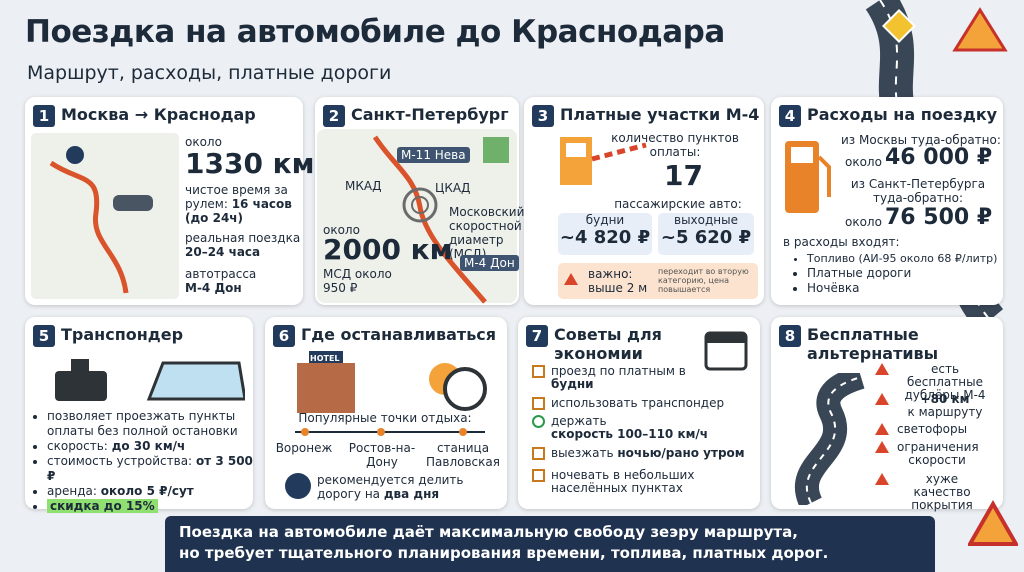 Image resolution: width=1024 pixels, height=572 pixels. I want to click on text: ночью/рано утром, so click(681, 453).